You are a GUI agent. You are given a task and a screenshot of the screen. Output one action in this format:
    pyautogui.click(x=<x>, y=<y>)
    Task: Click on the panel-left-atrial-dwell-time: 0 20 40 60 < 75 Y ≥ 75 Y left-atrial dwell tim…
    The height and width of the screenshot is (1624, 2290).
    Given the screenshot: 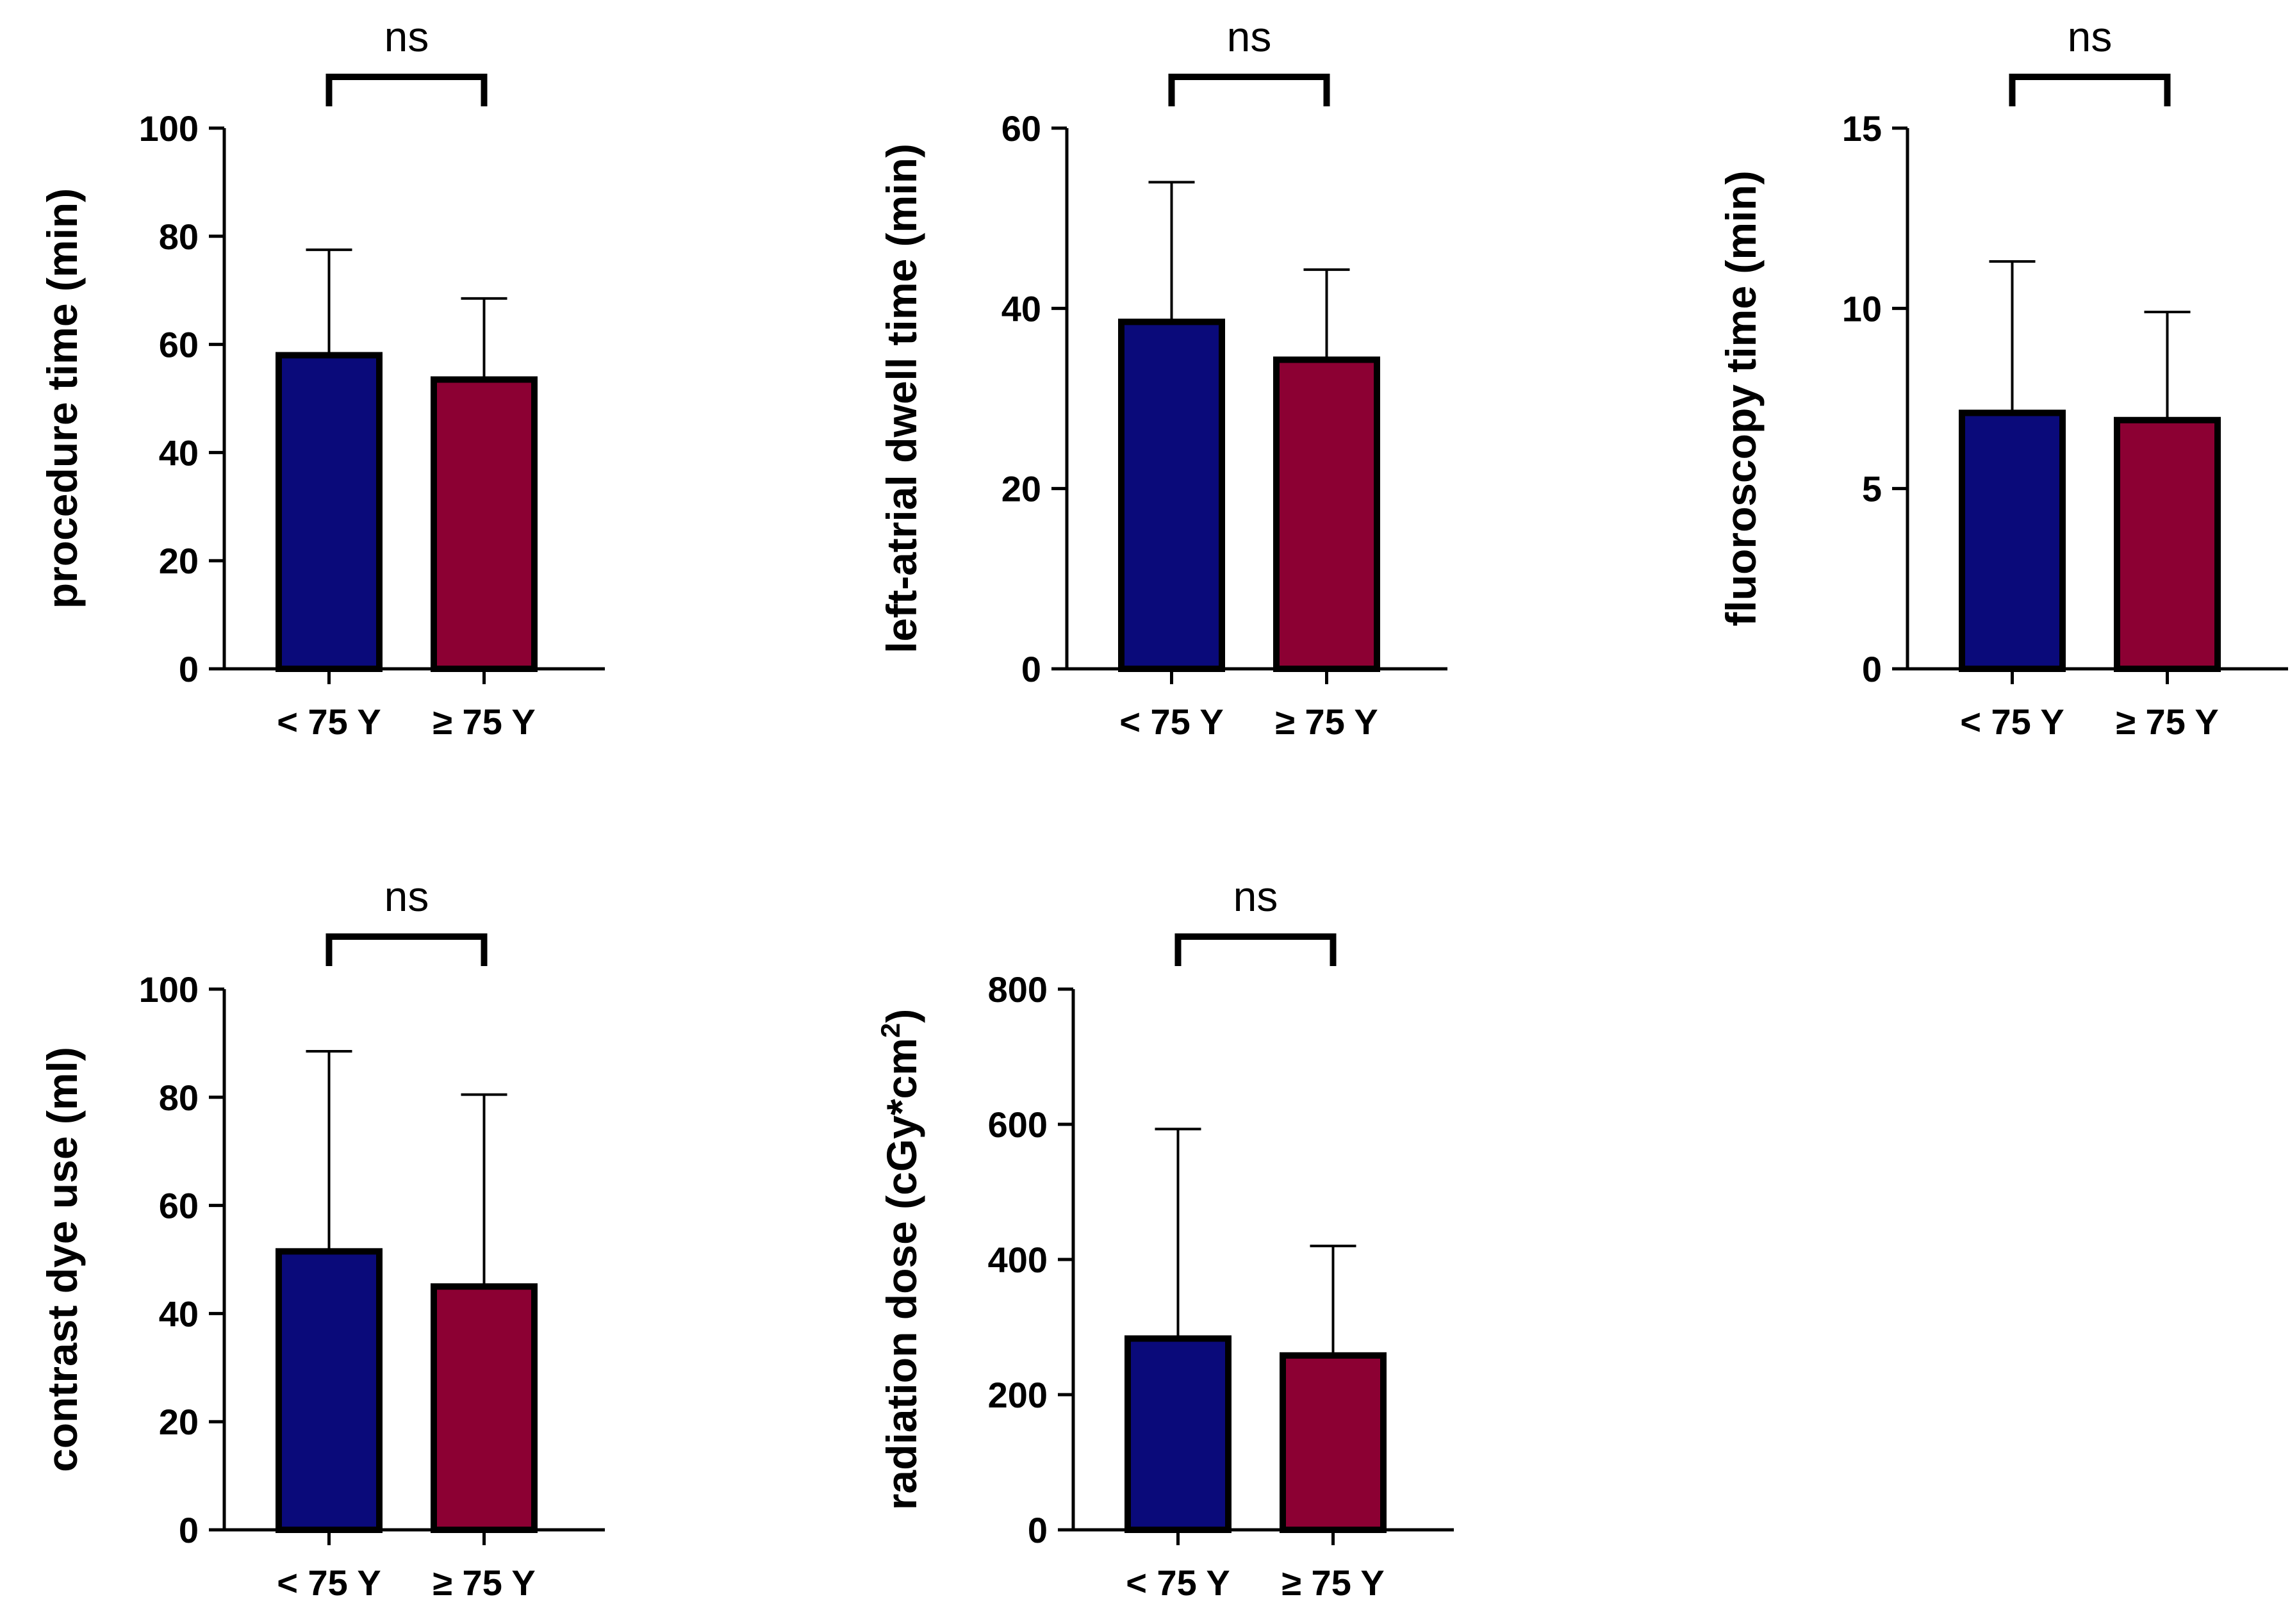 What is the action you would take?
    pyautogui.click(x=1162, y=377)
    